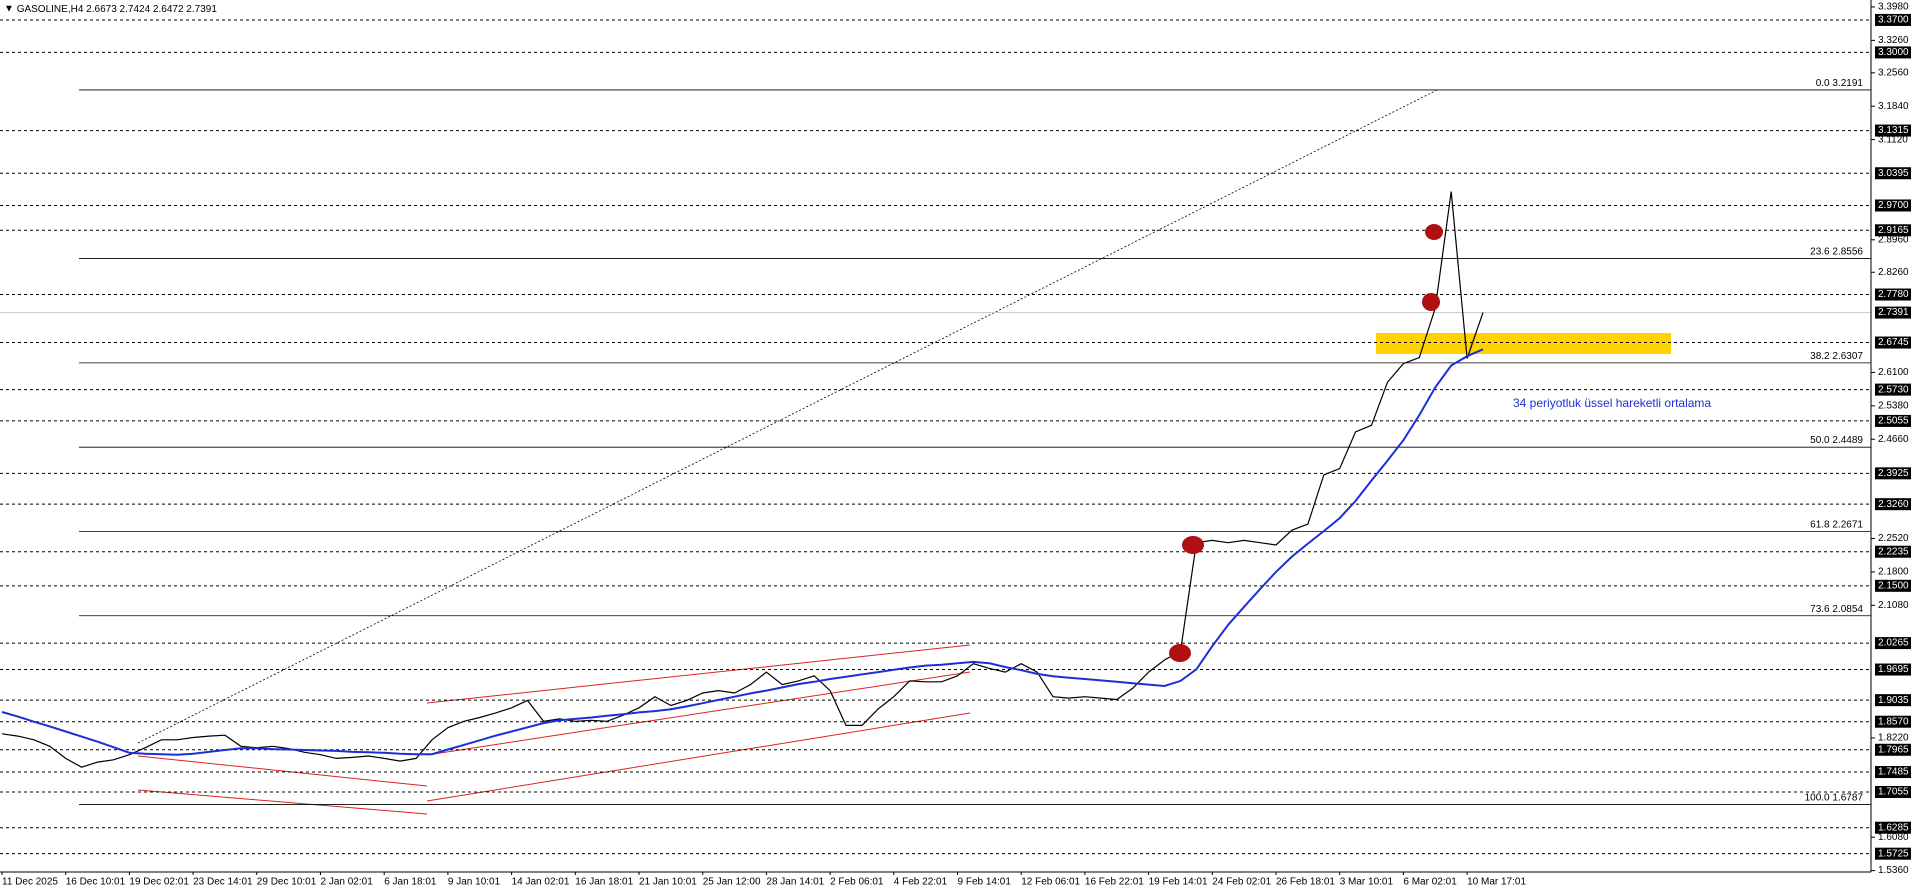 Image resolution: width=1916 pixels, height=888 pixels. I want to click on level-label: 3.3700, so click(1893, 20).